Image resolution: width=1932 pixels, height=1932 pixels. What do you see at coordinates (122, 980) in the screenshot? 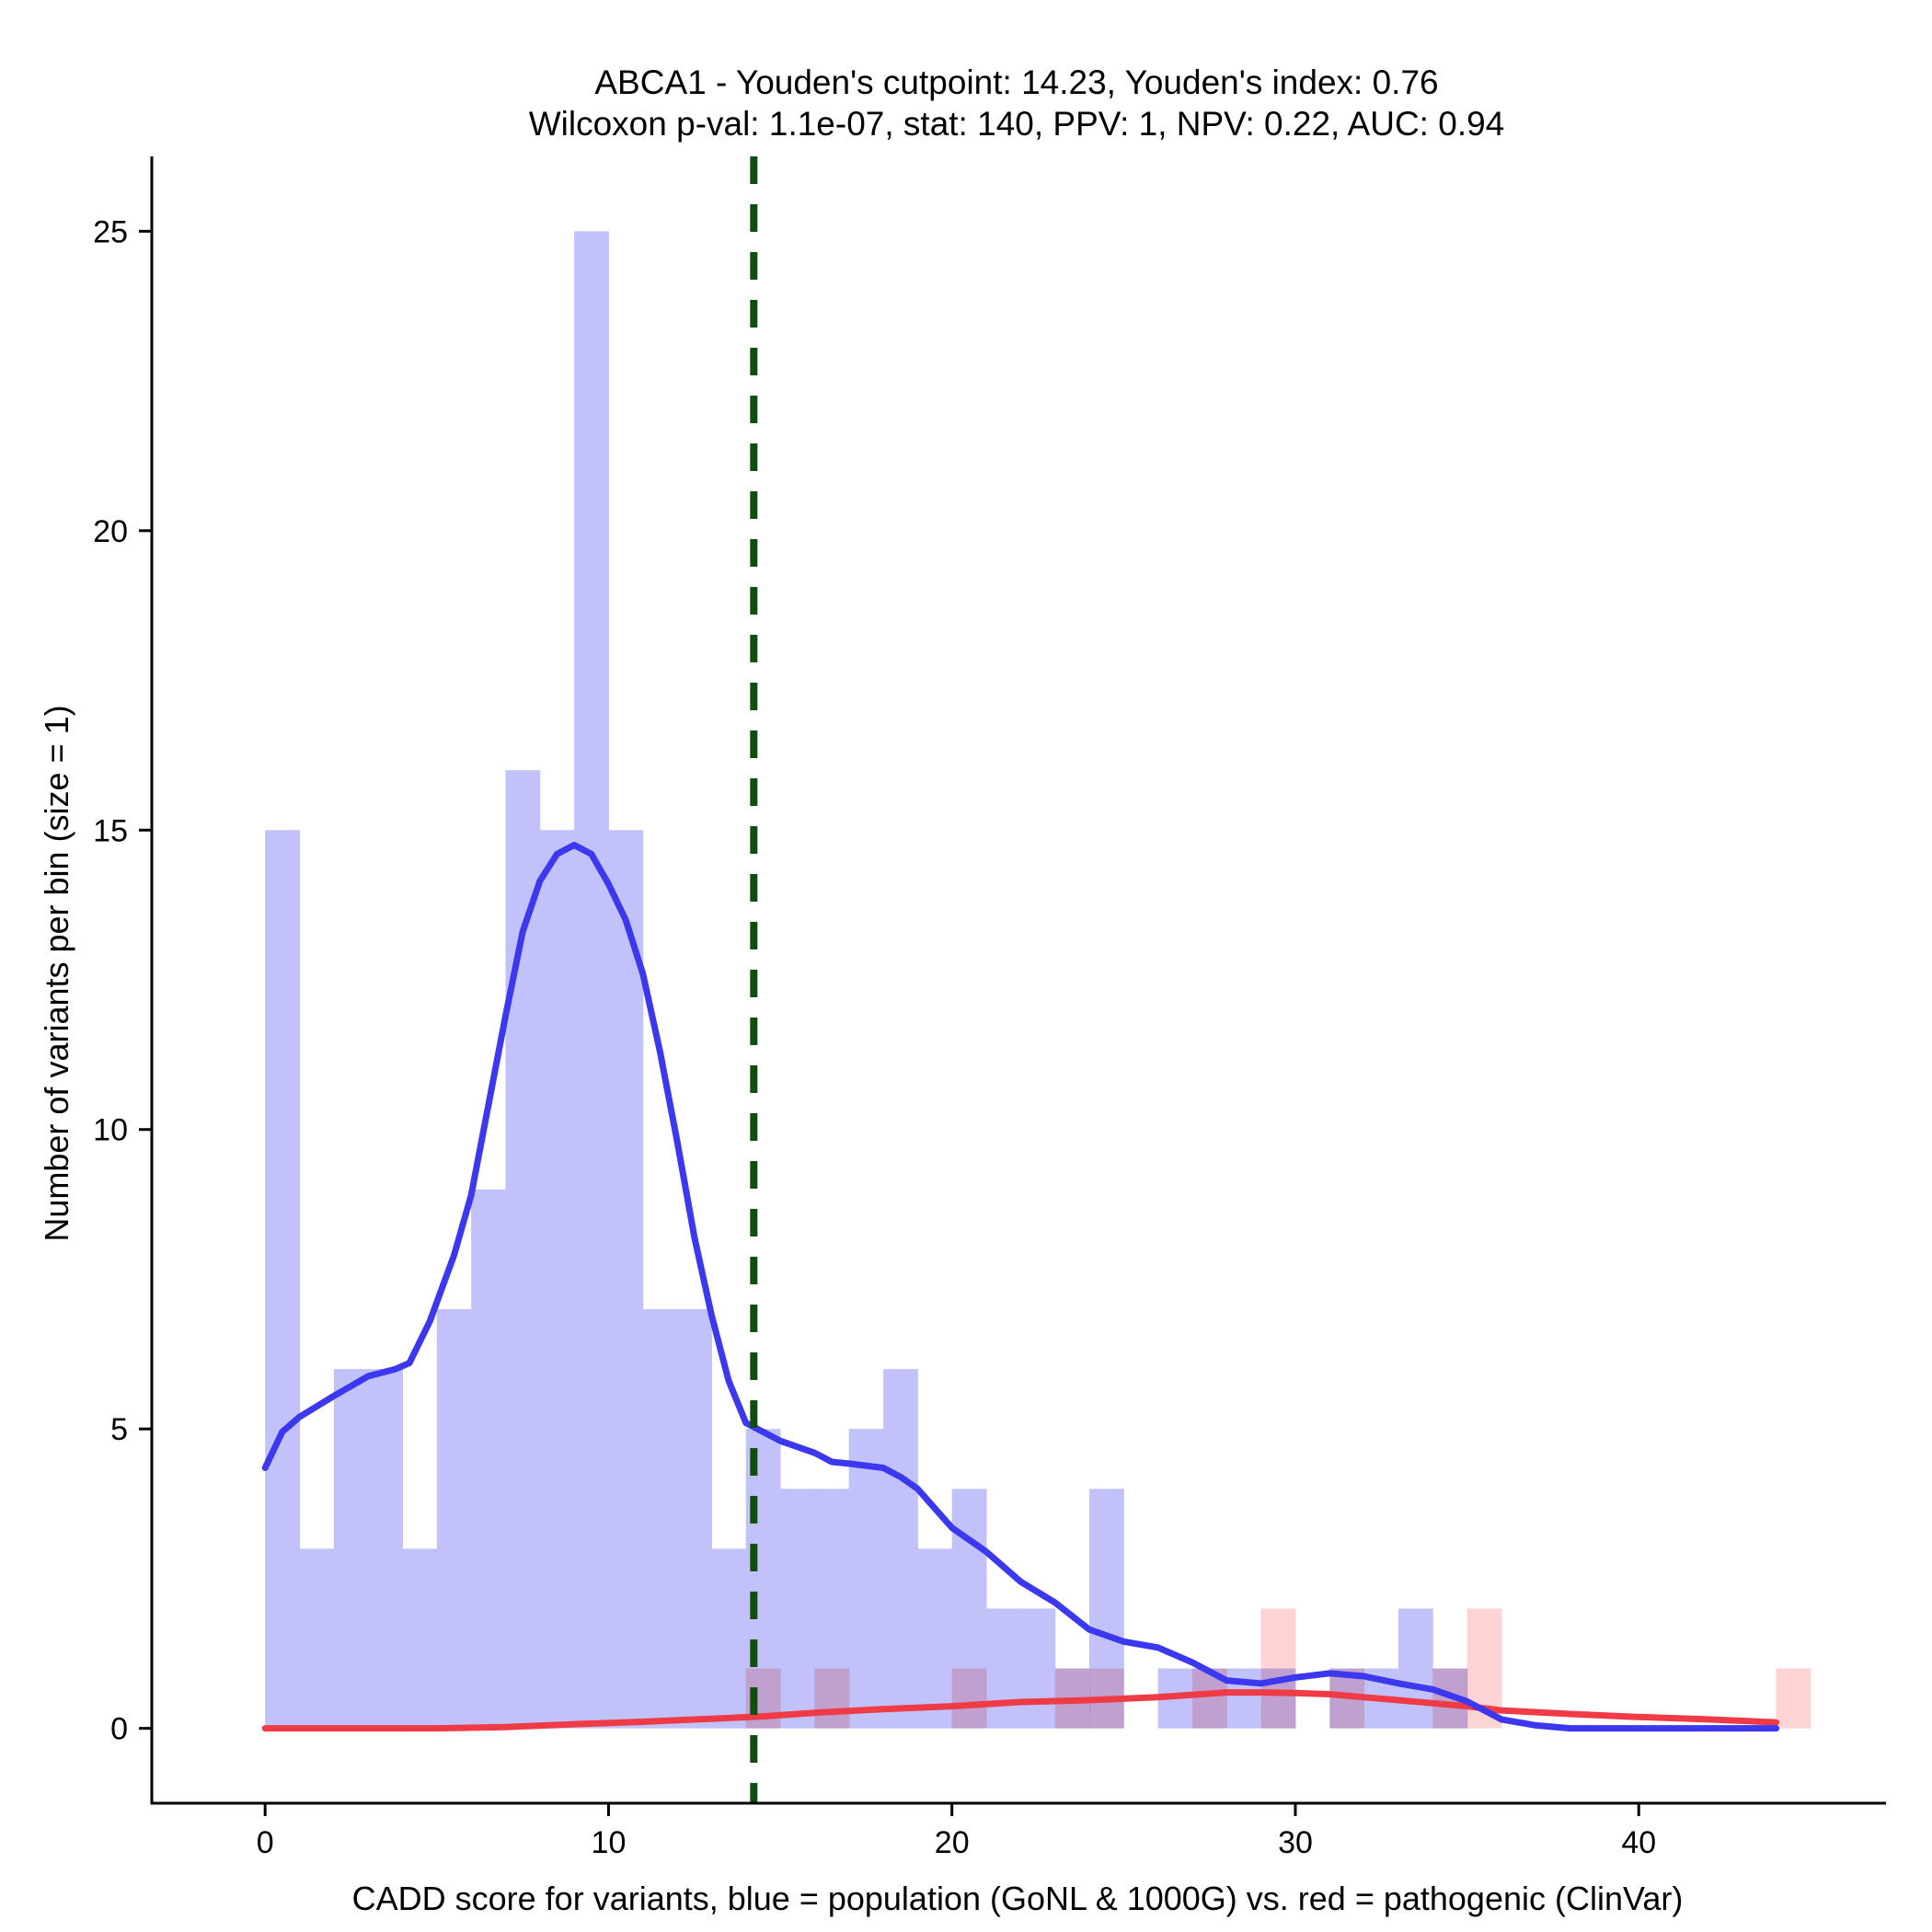
I see `y-axis-ticks: 0 5 10 15 20 25` at bounding box center [122, 980].